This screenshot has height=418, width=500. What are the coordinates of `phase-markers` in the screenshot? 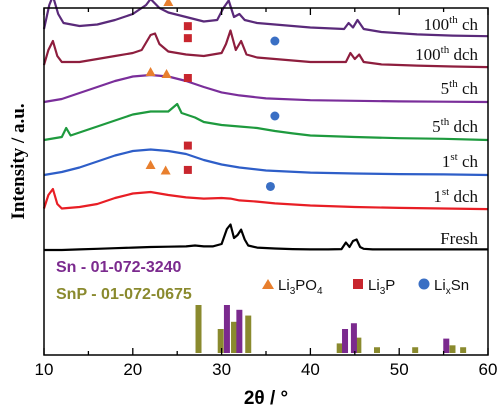 It's located at (212, 95).